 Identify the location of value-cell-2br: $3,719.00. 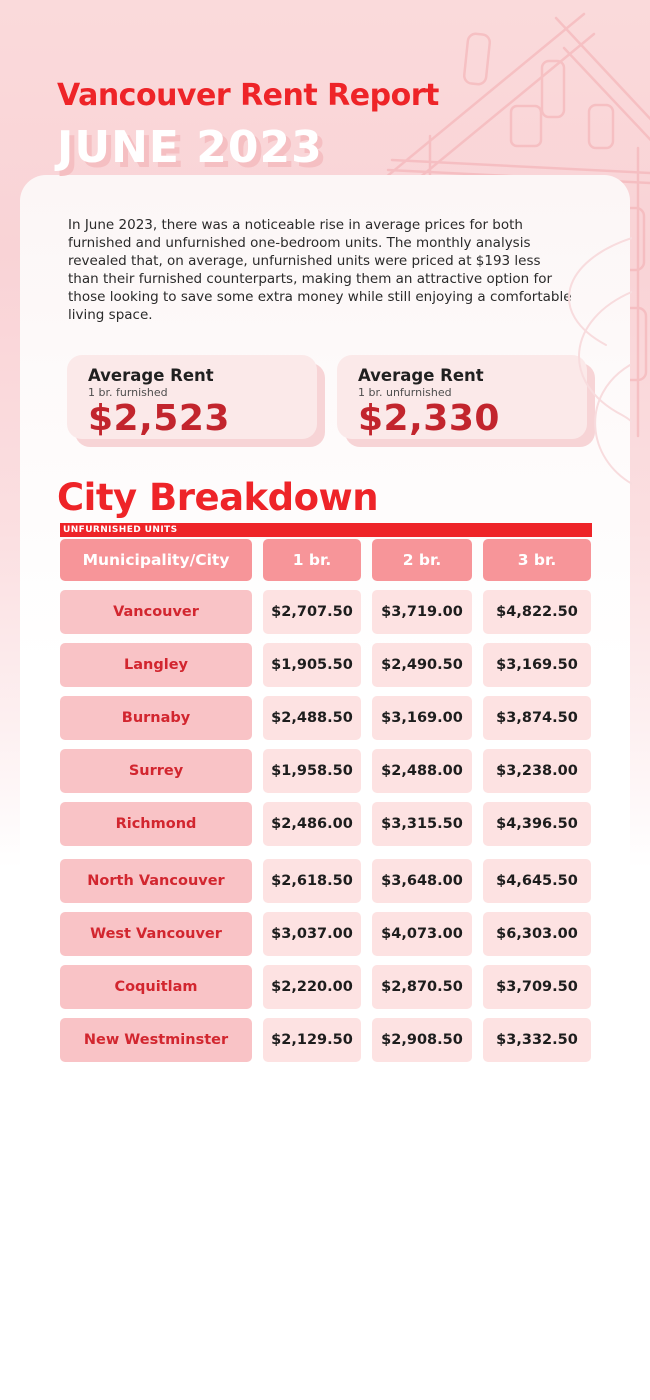
(422, 611).